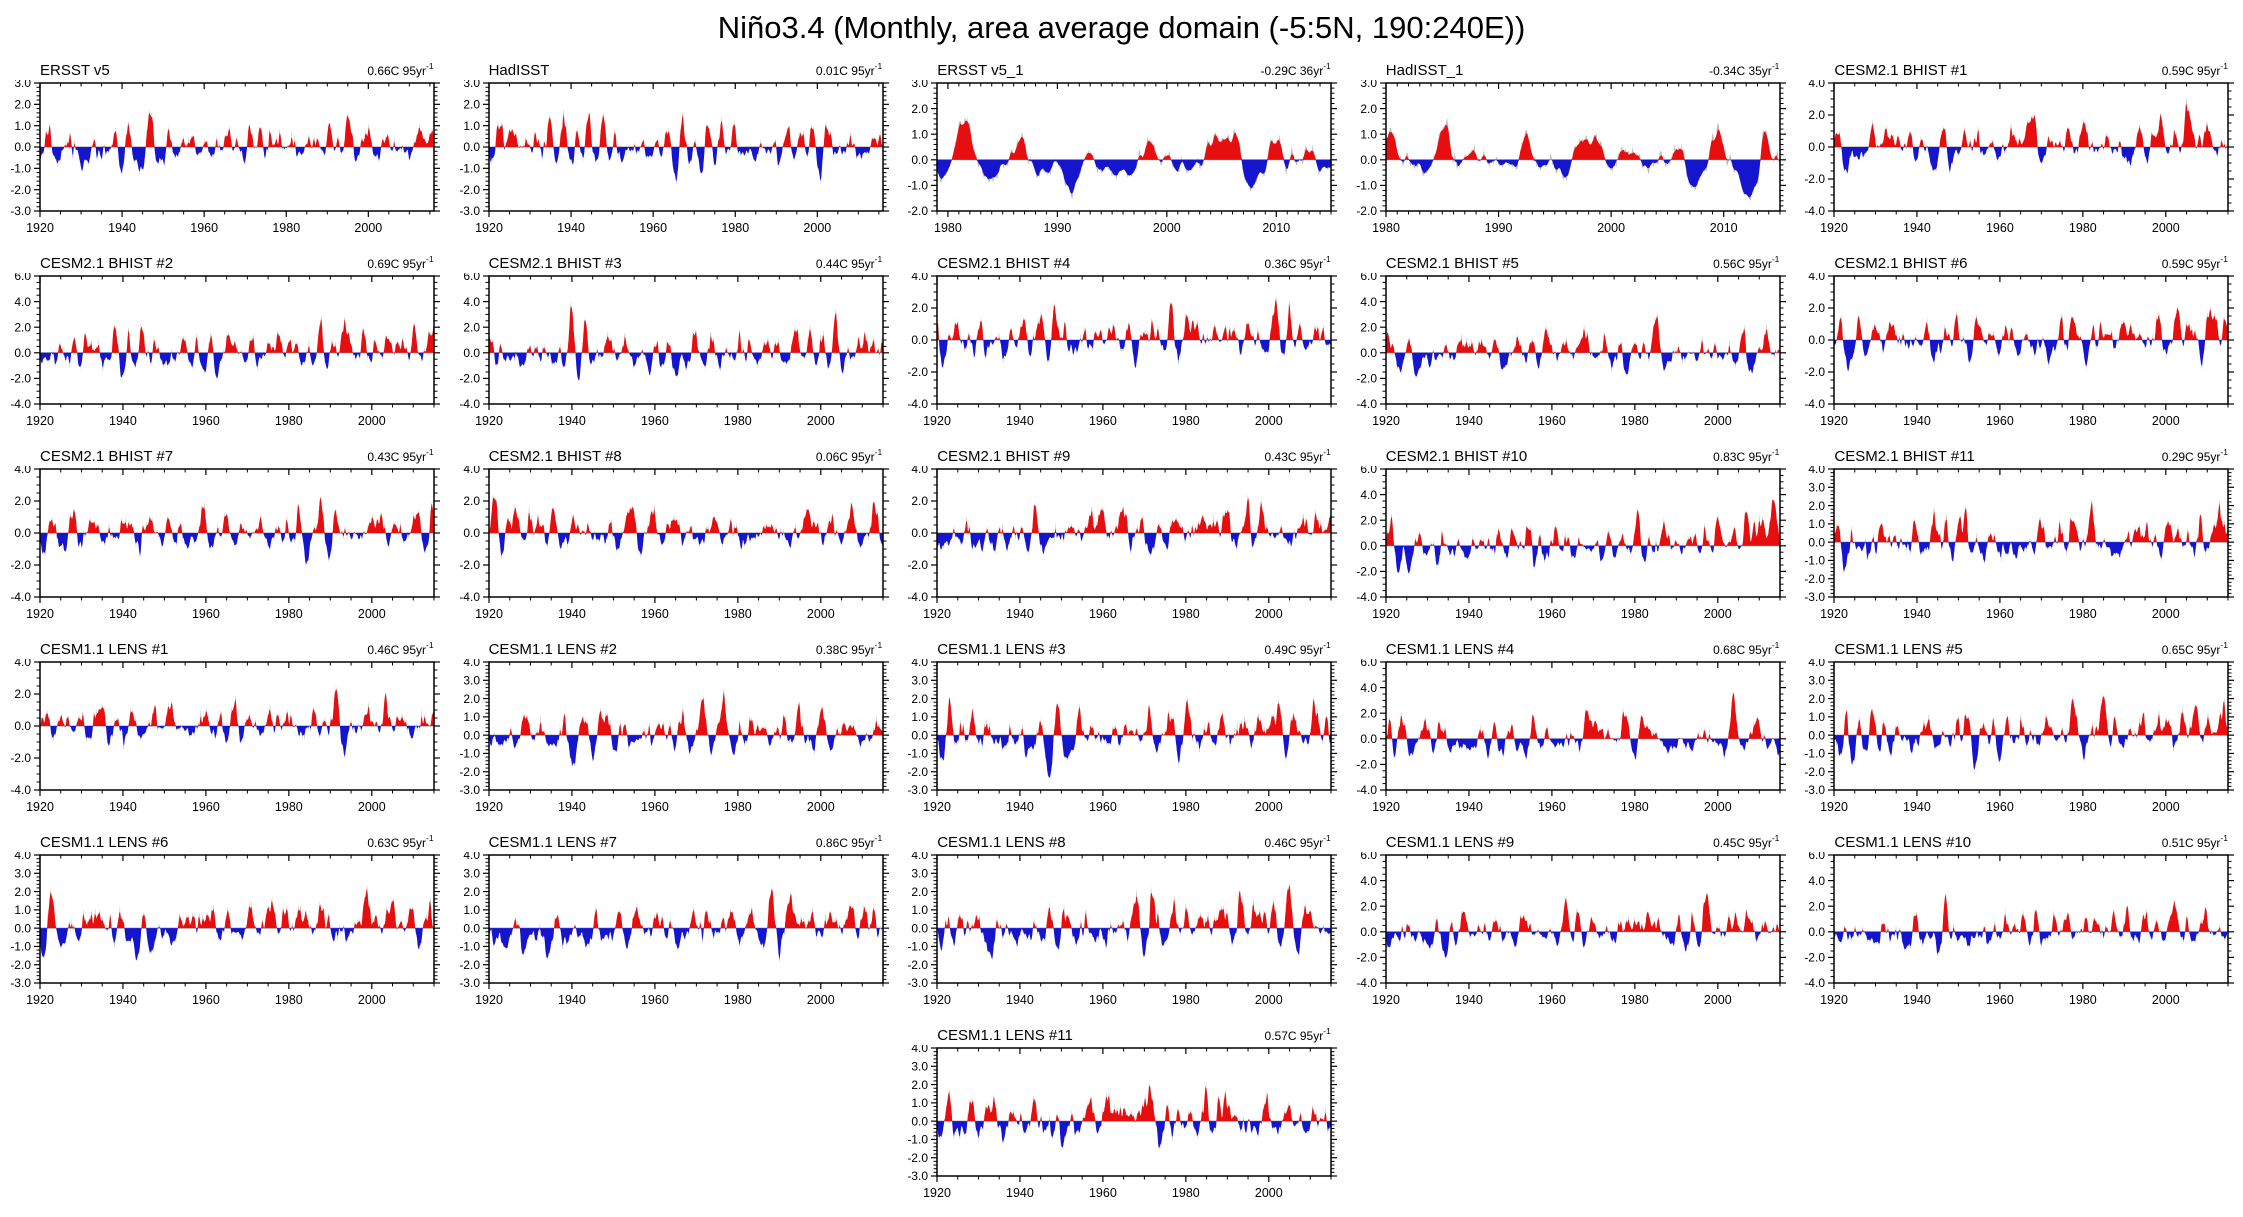 The image size is (2243, 1217). Describe the element at coordinates (2195, 262) in the screenshot. I see `trend-annotation: 0.59C 95yr-1` at that location.